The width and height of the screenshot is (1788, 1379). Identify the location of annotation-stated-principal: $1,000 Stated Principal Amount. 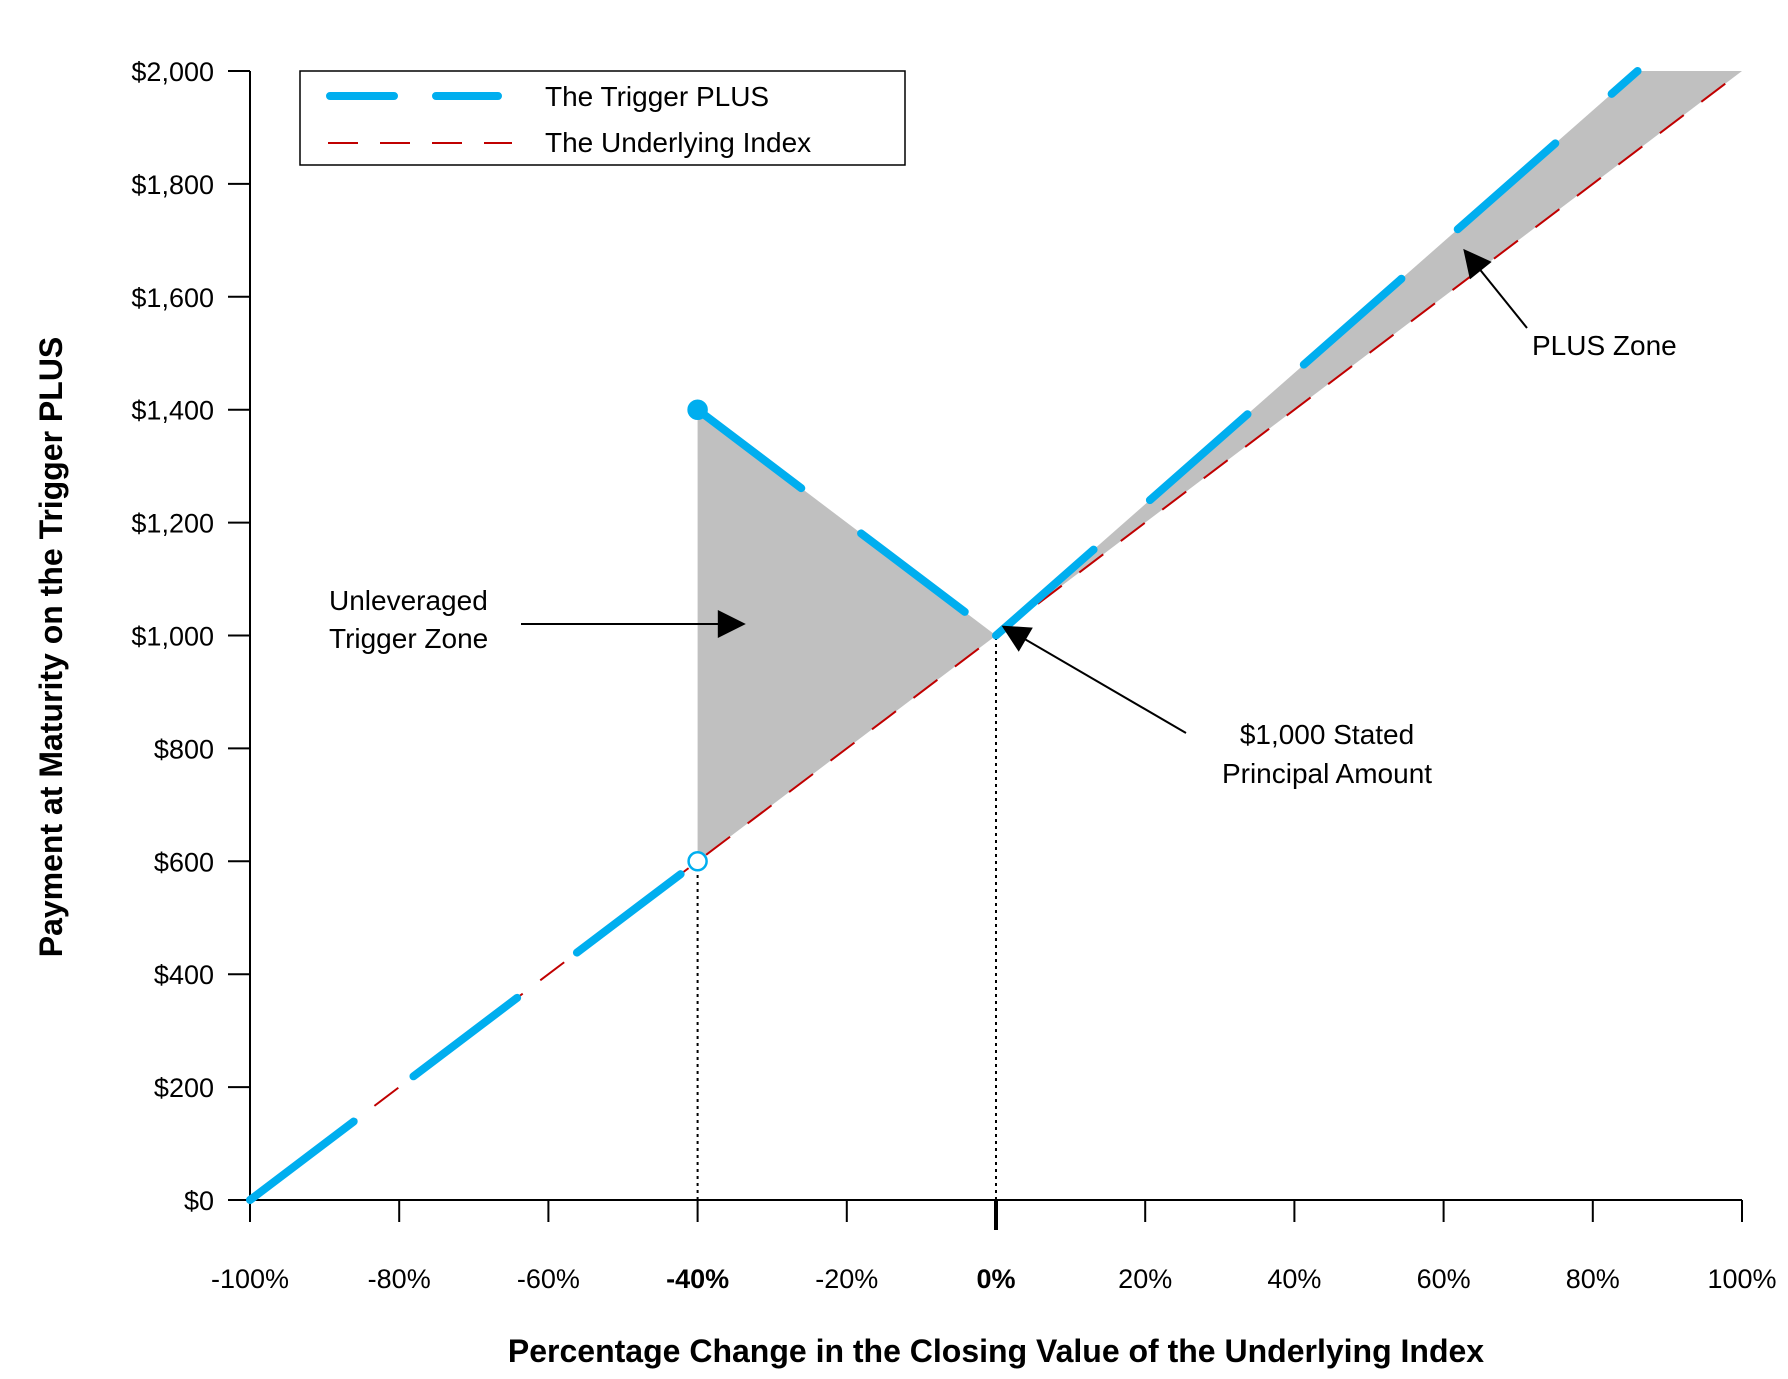
(1216, 707).